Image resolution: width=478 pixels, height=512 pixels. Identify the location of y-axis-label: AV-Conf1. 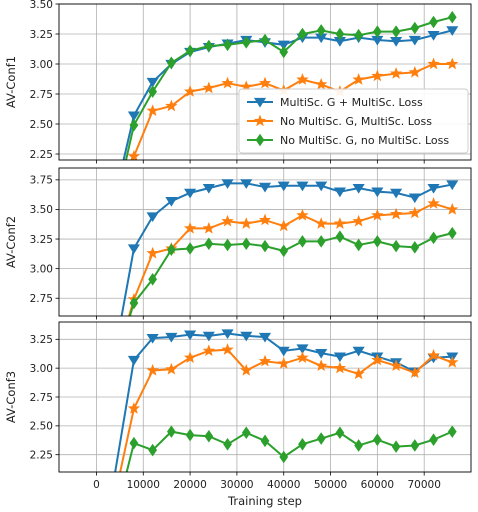
(11, 82).